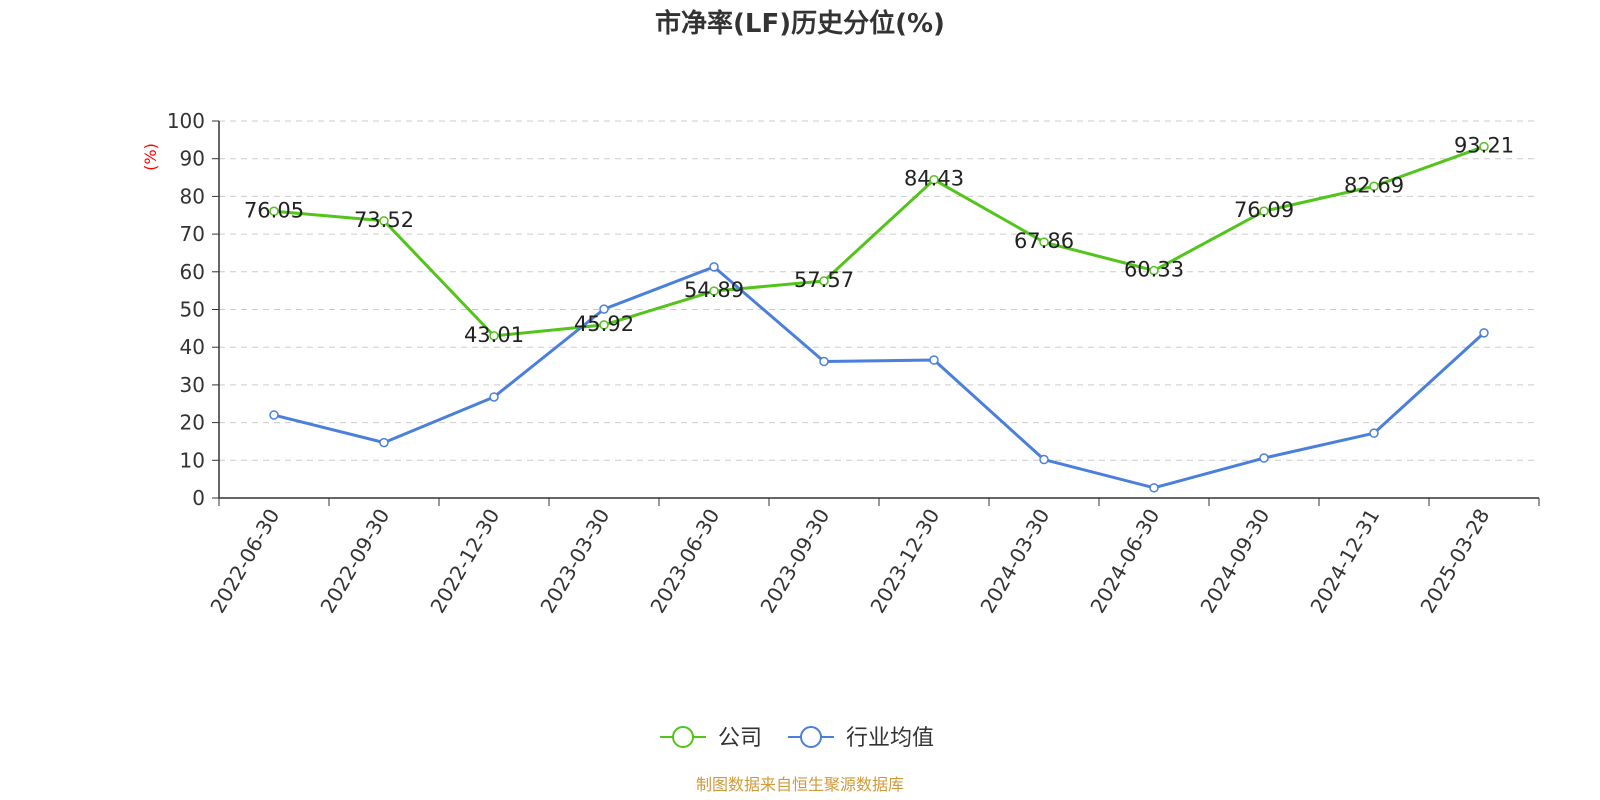  Describe the element at coordinates (192, 385) in the screenshot. I see `y-tick-label: 30` at that location.